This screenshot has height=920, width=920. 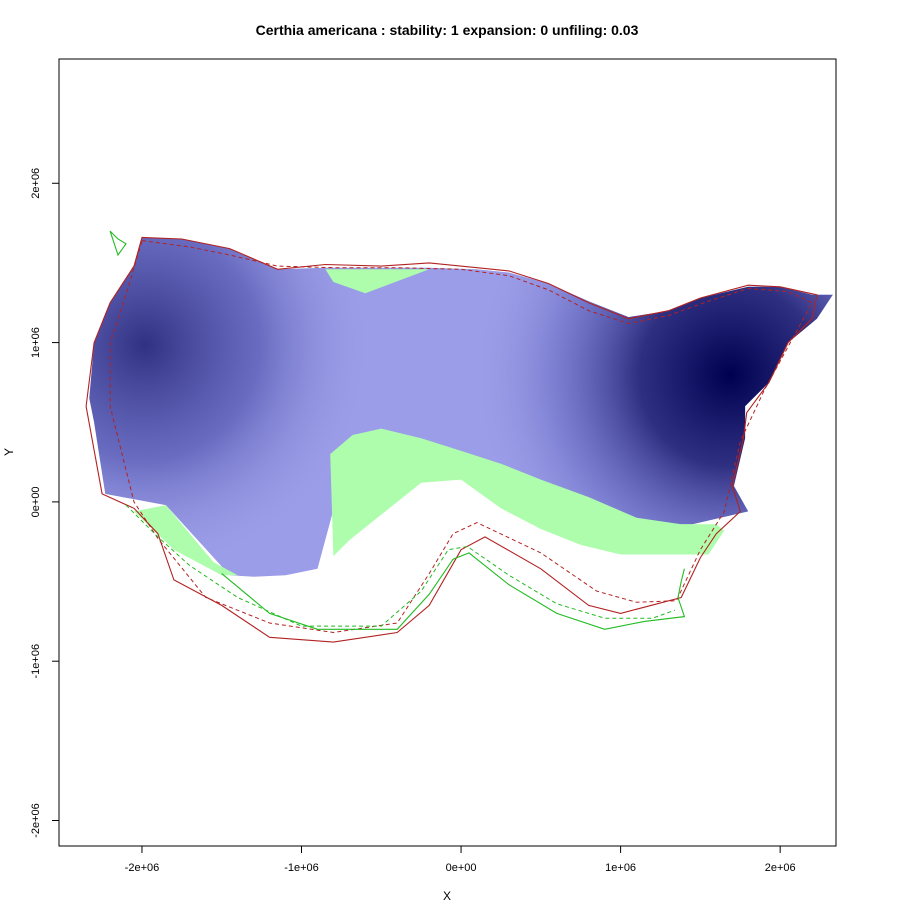 What do you see at coordinates (36, 501) in the screenshot?
I see `y-tick-label: 0e+00` at bounding box center [36, 501].